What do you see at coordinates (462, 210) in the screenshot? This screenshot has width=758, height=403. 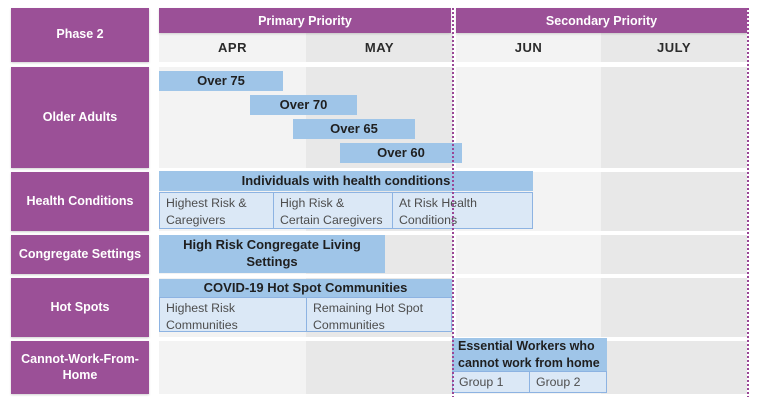 I see `subbox-at-risk-health-conditions: At Risk Health Conditions` at bounding box center [462, 210].